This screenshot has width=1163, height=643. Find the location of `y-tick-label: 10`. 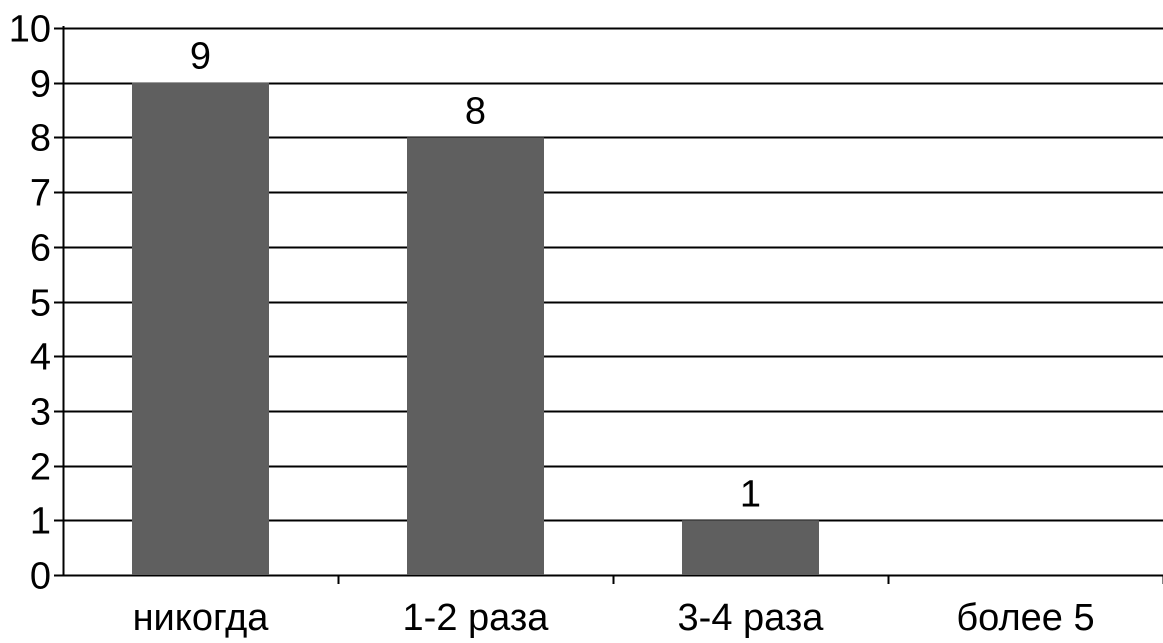

y-tick-label: 10 is located at coordinates (30, 30).